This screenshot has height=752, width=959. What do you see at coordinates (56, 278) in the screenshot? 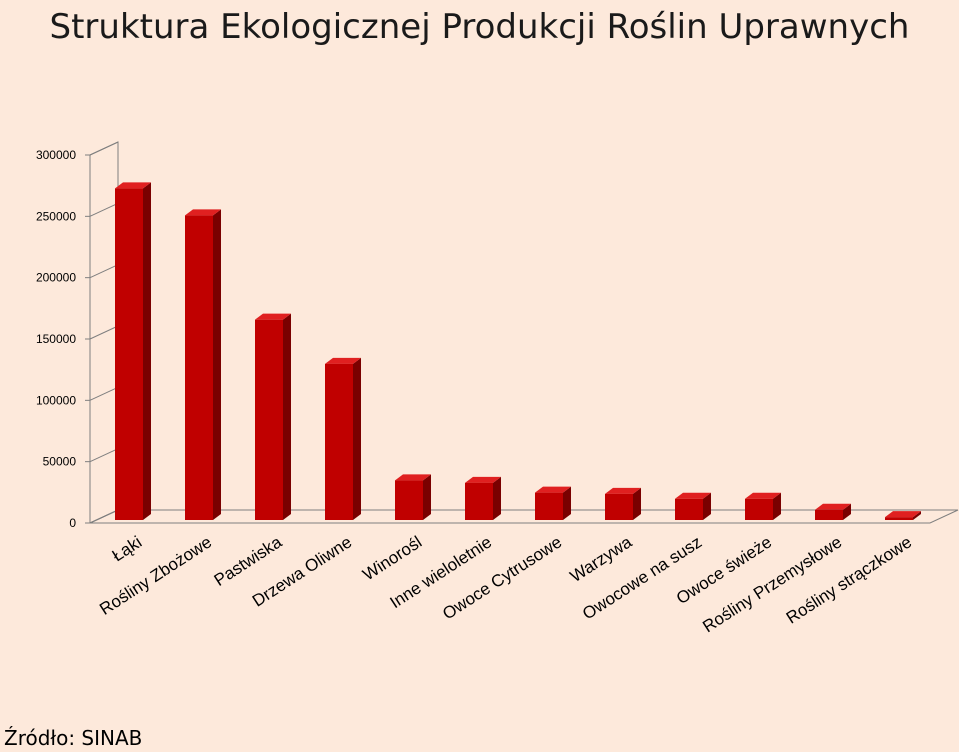
I see `y-tick-label: 200000` at bounding box center [56, 278].